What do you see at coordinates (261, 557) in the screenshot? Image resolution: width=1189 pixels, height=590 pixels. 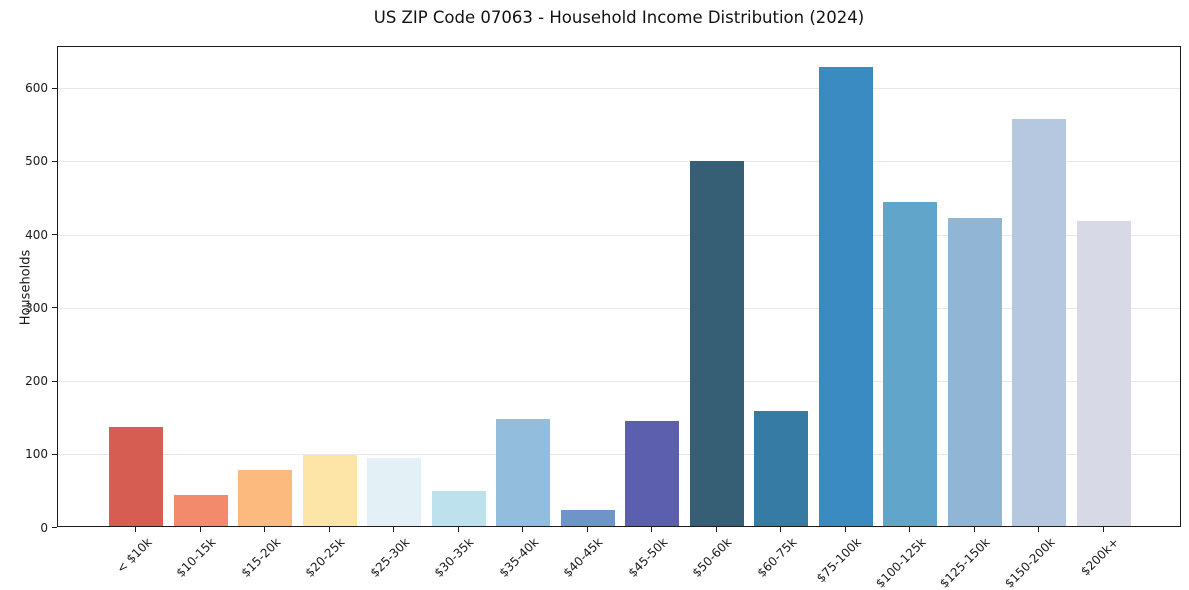 I see `x-tick-label: $15-20k` at bounding box center [261, 557].